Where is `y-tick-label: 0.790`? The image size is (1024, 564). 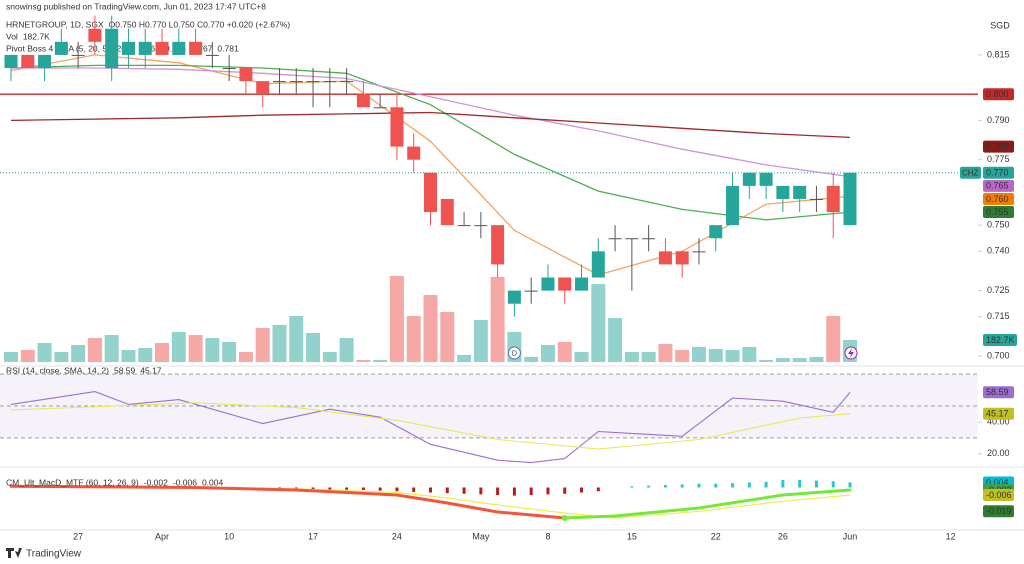 y-tick-label: 0.790 is located at coordinates (998, 120).